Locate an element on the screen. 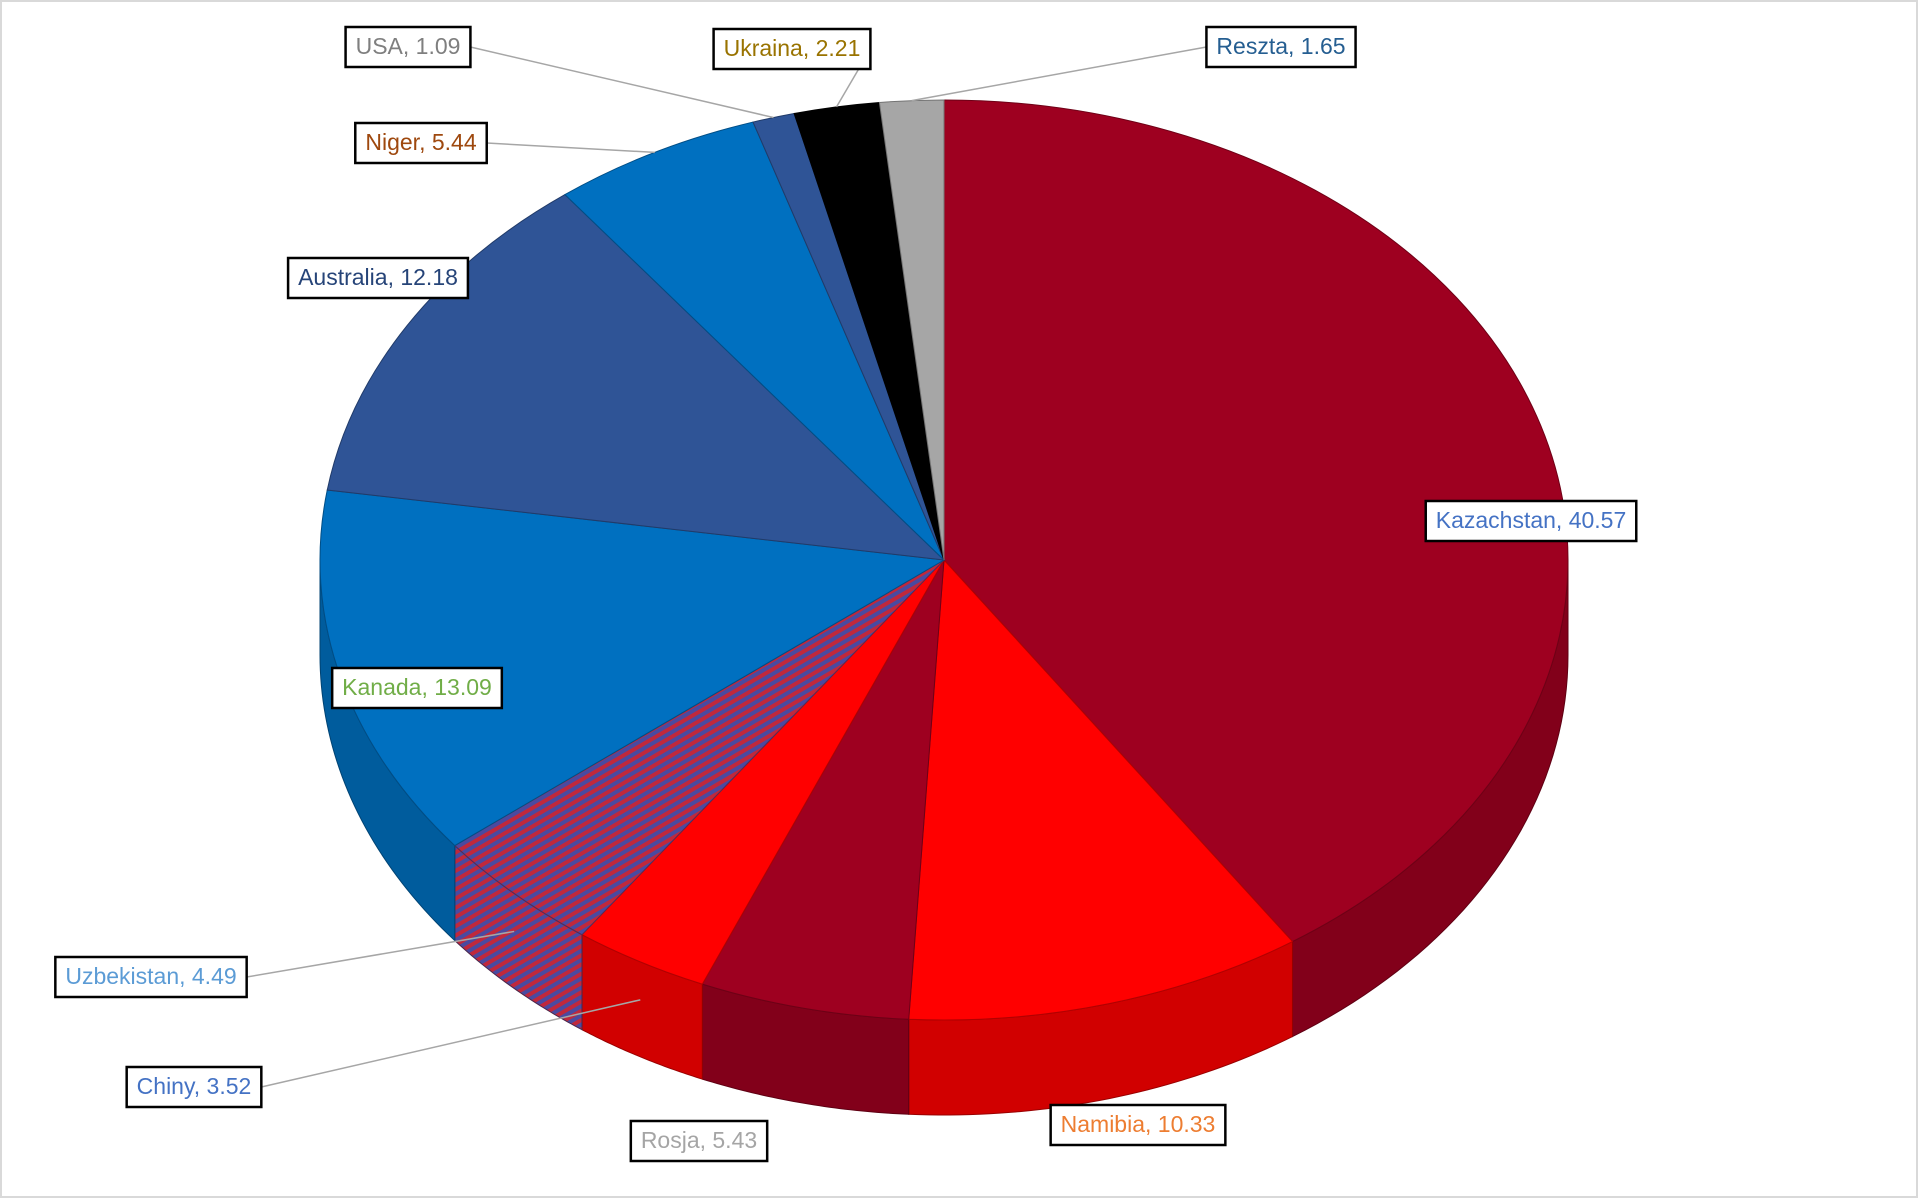  data-label: Ukraina, 2.21 is located at coordinates (792, 67).